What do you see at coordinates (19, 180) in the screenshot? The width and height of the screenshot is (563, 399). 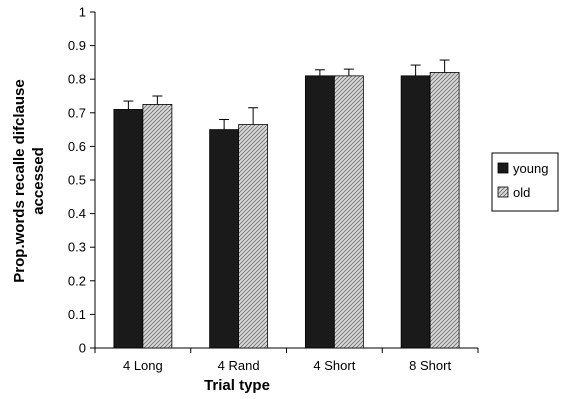 I see `y-axis-title-line-1: Prop.words recalle difclause` at bounding box center [19, 180].